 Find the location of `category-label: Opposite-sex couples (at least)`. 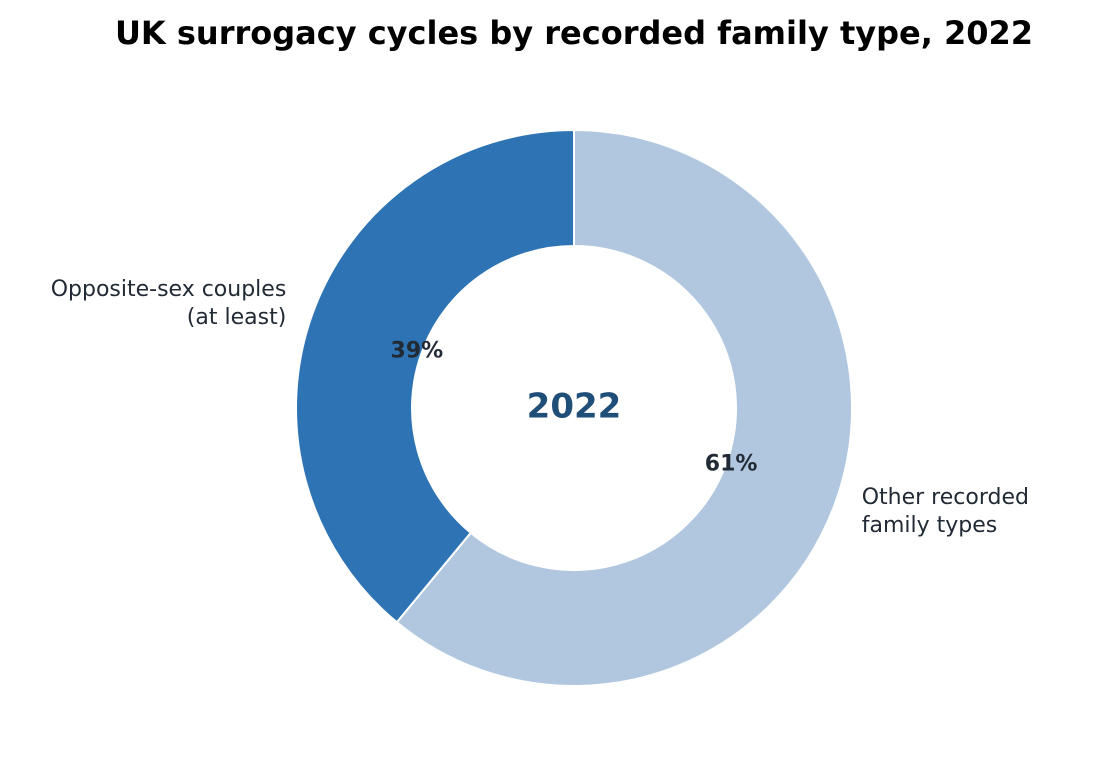

category-label: Opposite-sex couples (at least) is located at coordinates (168, 304).